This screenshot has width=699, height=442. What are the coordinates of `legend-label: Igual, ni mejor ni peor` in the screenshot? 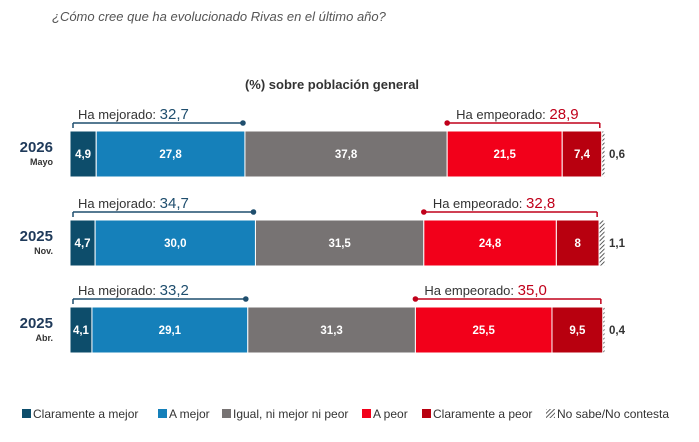 It's located at (290, 414).